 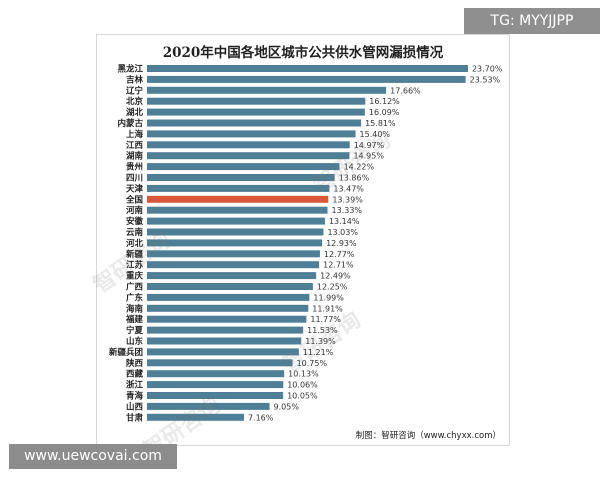 What do you see at coordinates (369, 145) in the screenshot?
I see `value-label: 14.97%` at bounding box center [369, 145].